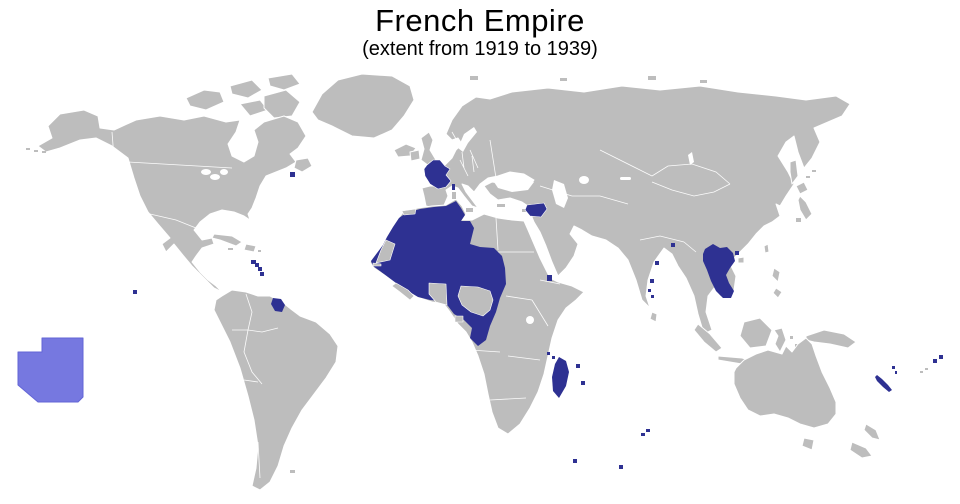  What do you see at coordinates (50, 370) in the screenshot?
I see `claim-polygon` at bounding box center [50, 370].